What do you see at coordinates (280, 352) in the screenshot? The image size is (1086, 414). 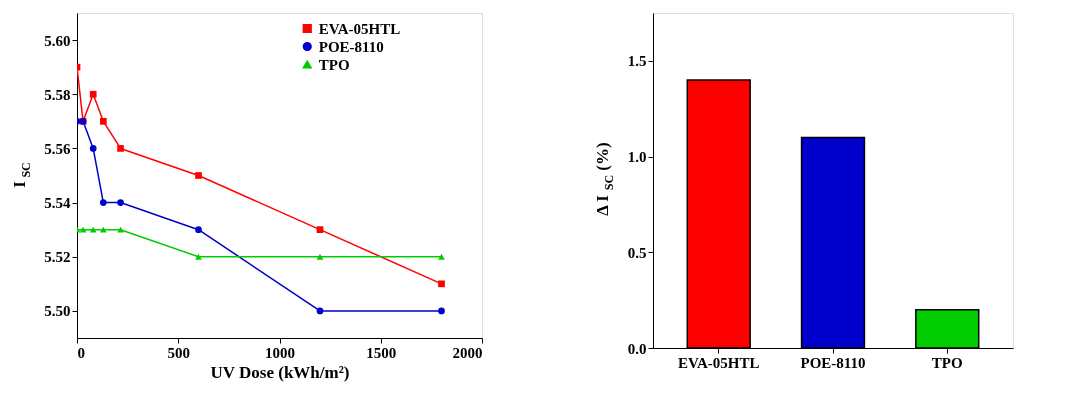 I see `x-tick-label: 1000` at bounding box center [280, 352].